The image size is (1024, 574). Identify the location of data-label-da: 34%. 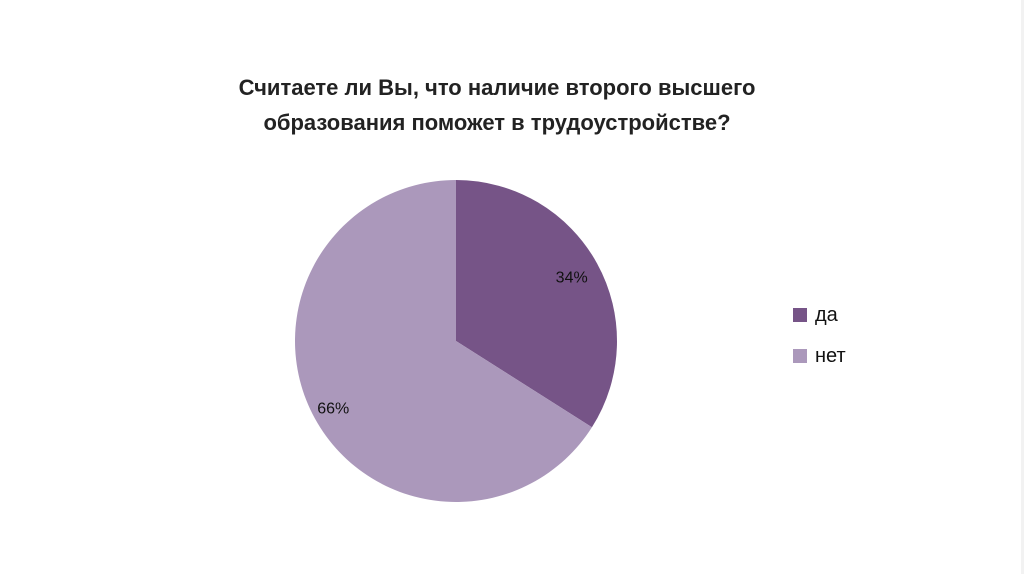
(572, 277).